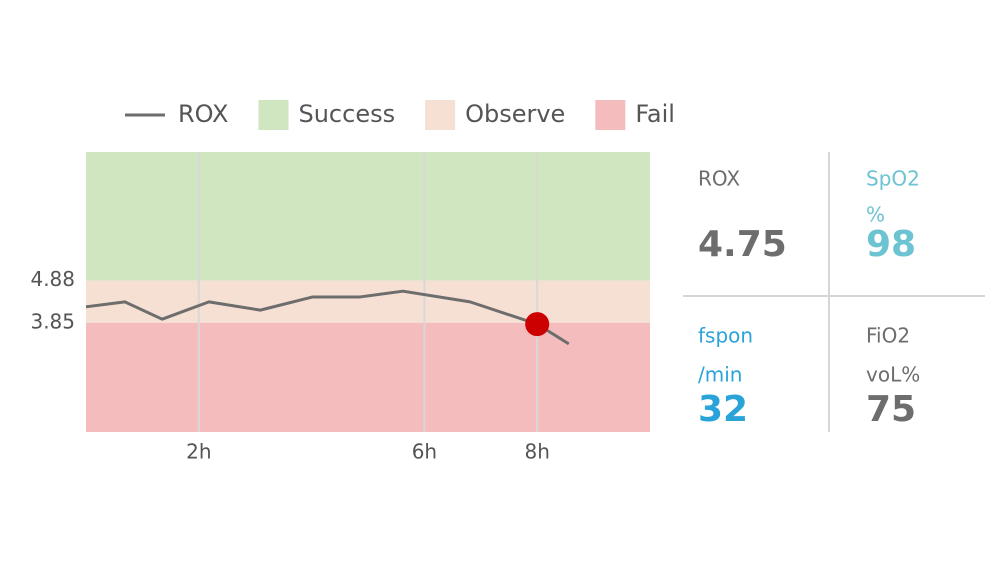 The height and width of the screenshot is (561, 1000). What do you see at coordinates (888, 336) in the screenshot?
I see `metric-label: FiO2` at bounding box center [888, 336].